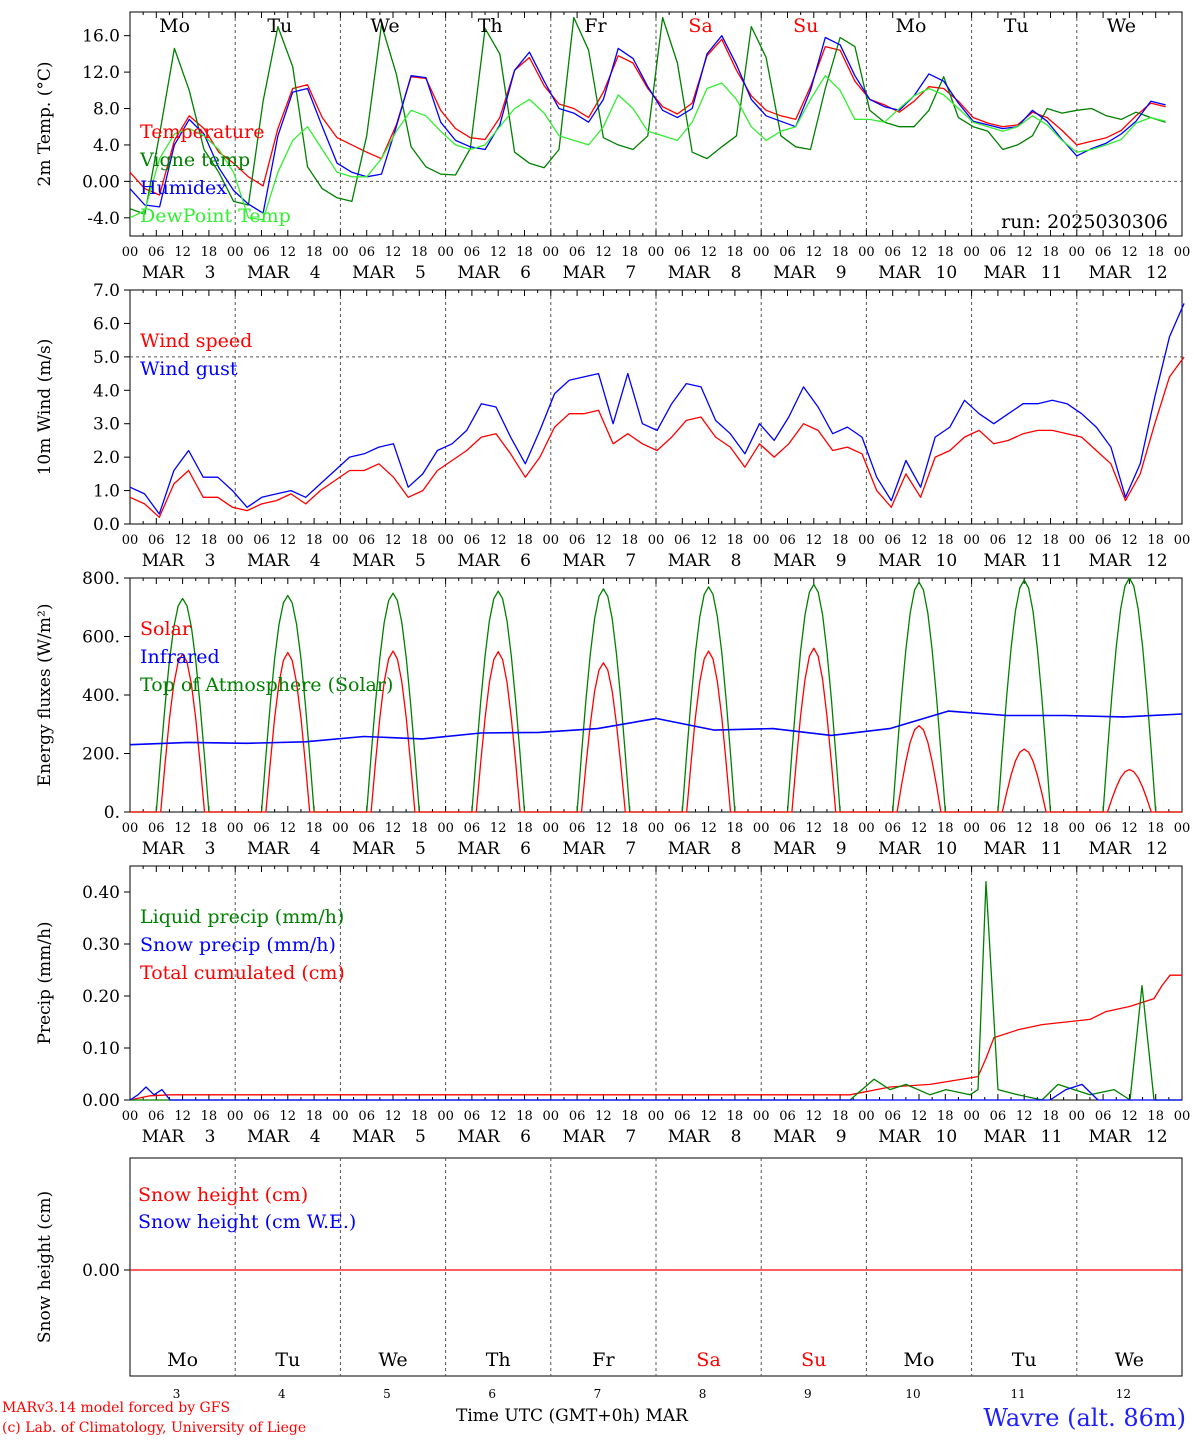 The image size is (1194, 1440). Describe the element at coordinates (808, 1393) in the screenshot. I see `day-number-label: 9` at that location.